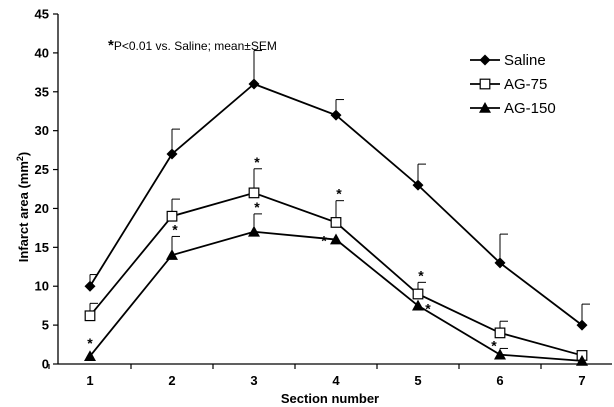  I want to click on x-tick-label: 6, so click(499, 380).